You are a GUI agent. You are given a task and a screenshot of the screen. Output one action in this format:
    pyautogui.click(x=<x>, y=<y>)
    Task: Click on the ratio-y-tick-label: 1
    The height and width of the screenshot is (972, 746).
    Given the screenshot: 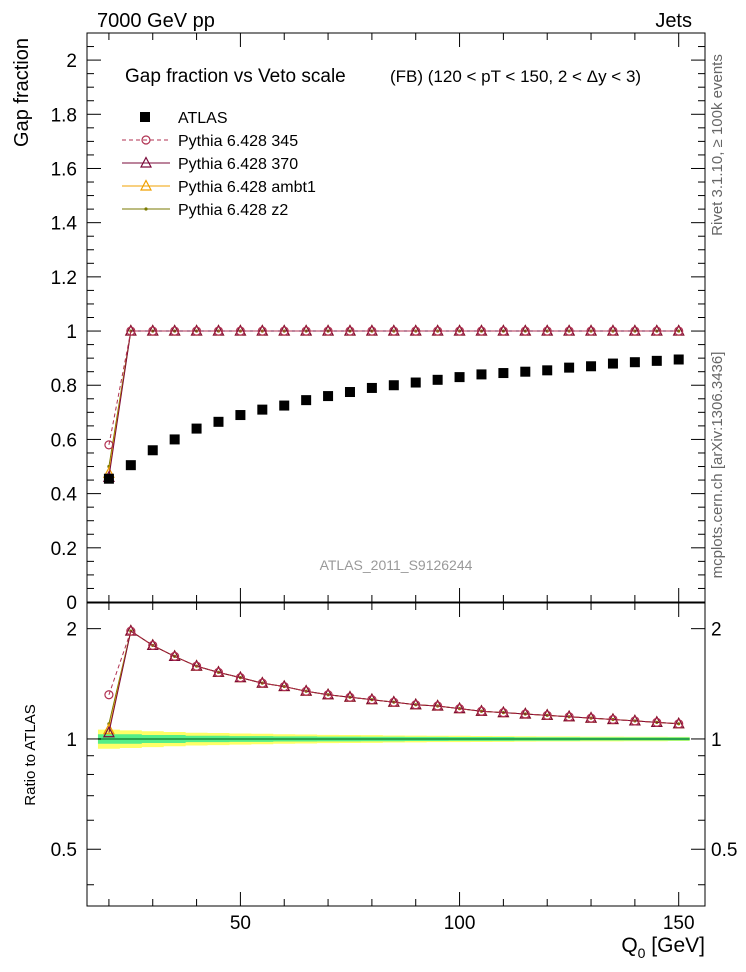 What is the action you would take?
    pyautogui.click(x=71, y=740)
    